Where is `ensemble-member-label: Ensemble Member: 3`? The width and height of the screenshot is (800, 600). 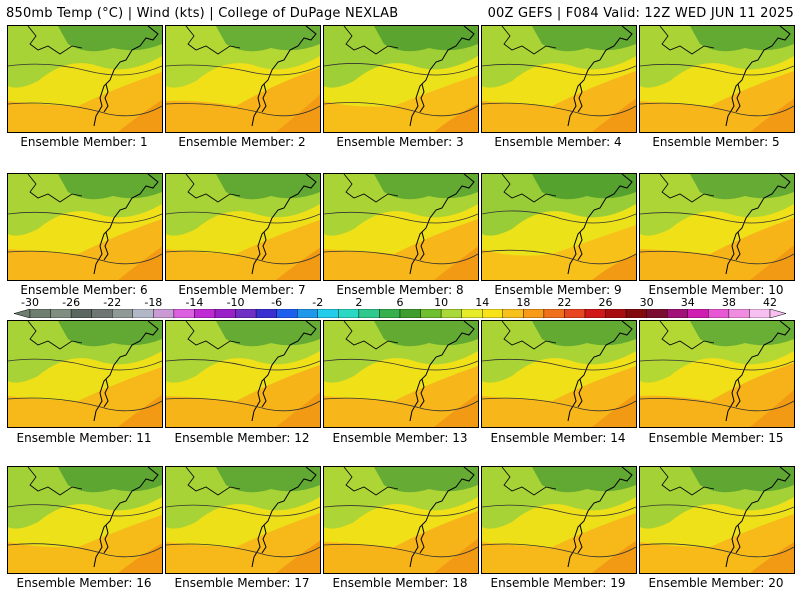
ensemble-member-label: Ensemble Member: 3 is located at coordinates (400, 142).